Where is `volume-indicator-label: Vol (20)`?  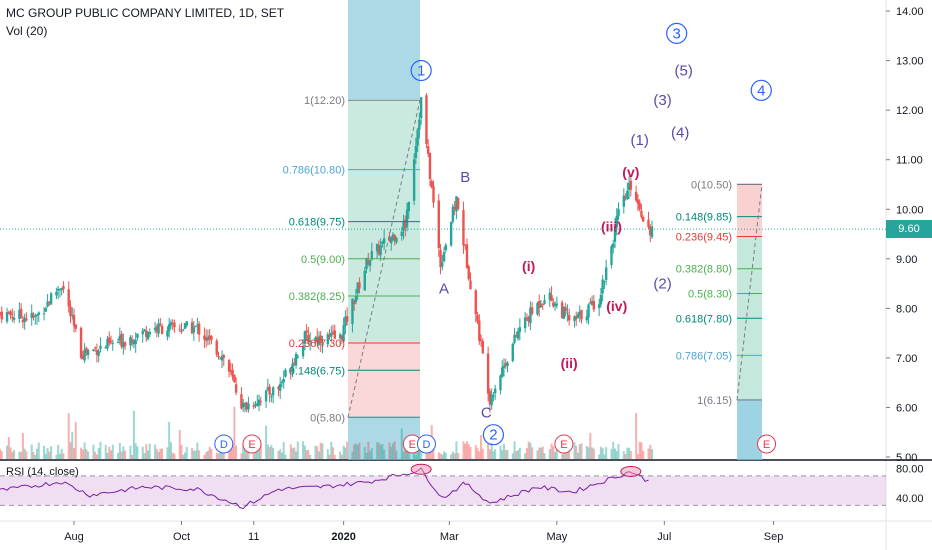
volume-indicator-label: Vol (20) is located at coordinates (27, 31).